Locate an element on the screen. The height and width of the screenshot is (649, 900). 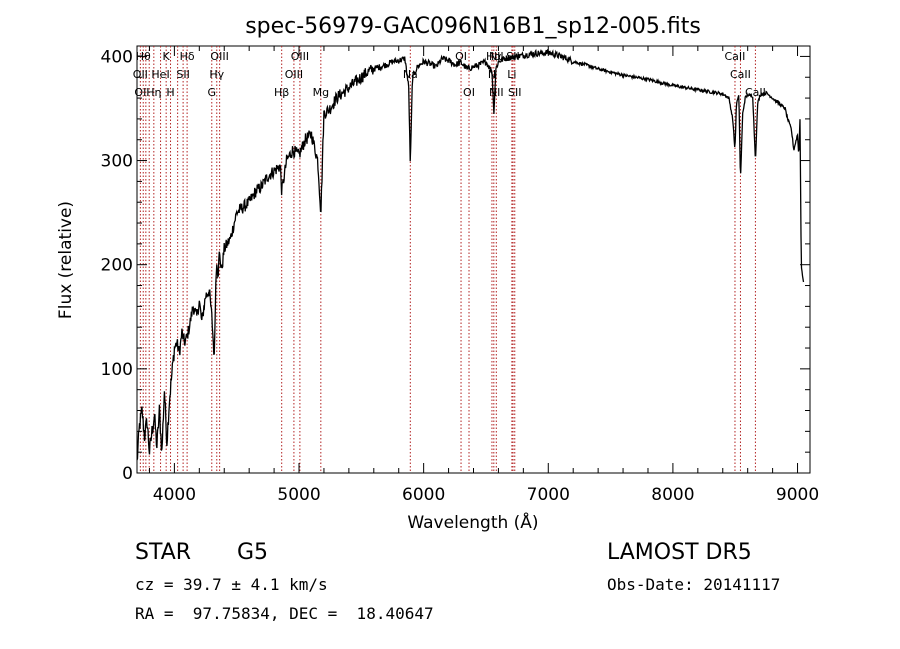
x-axis-label: Wavelength (Å) is located at coordinates (472, 522).